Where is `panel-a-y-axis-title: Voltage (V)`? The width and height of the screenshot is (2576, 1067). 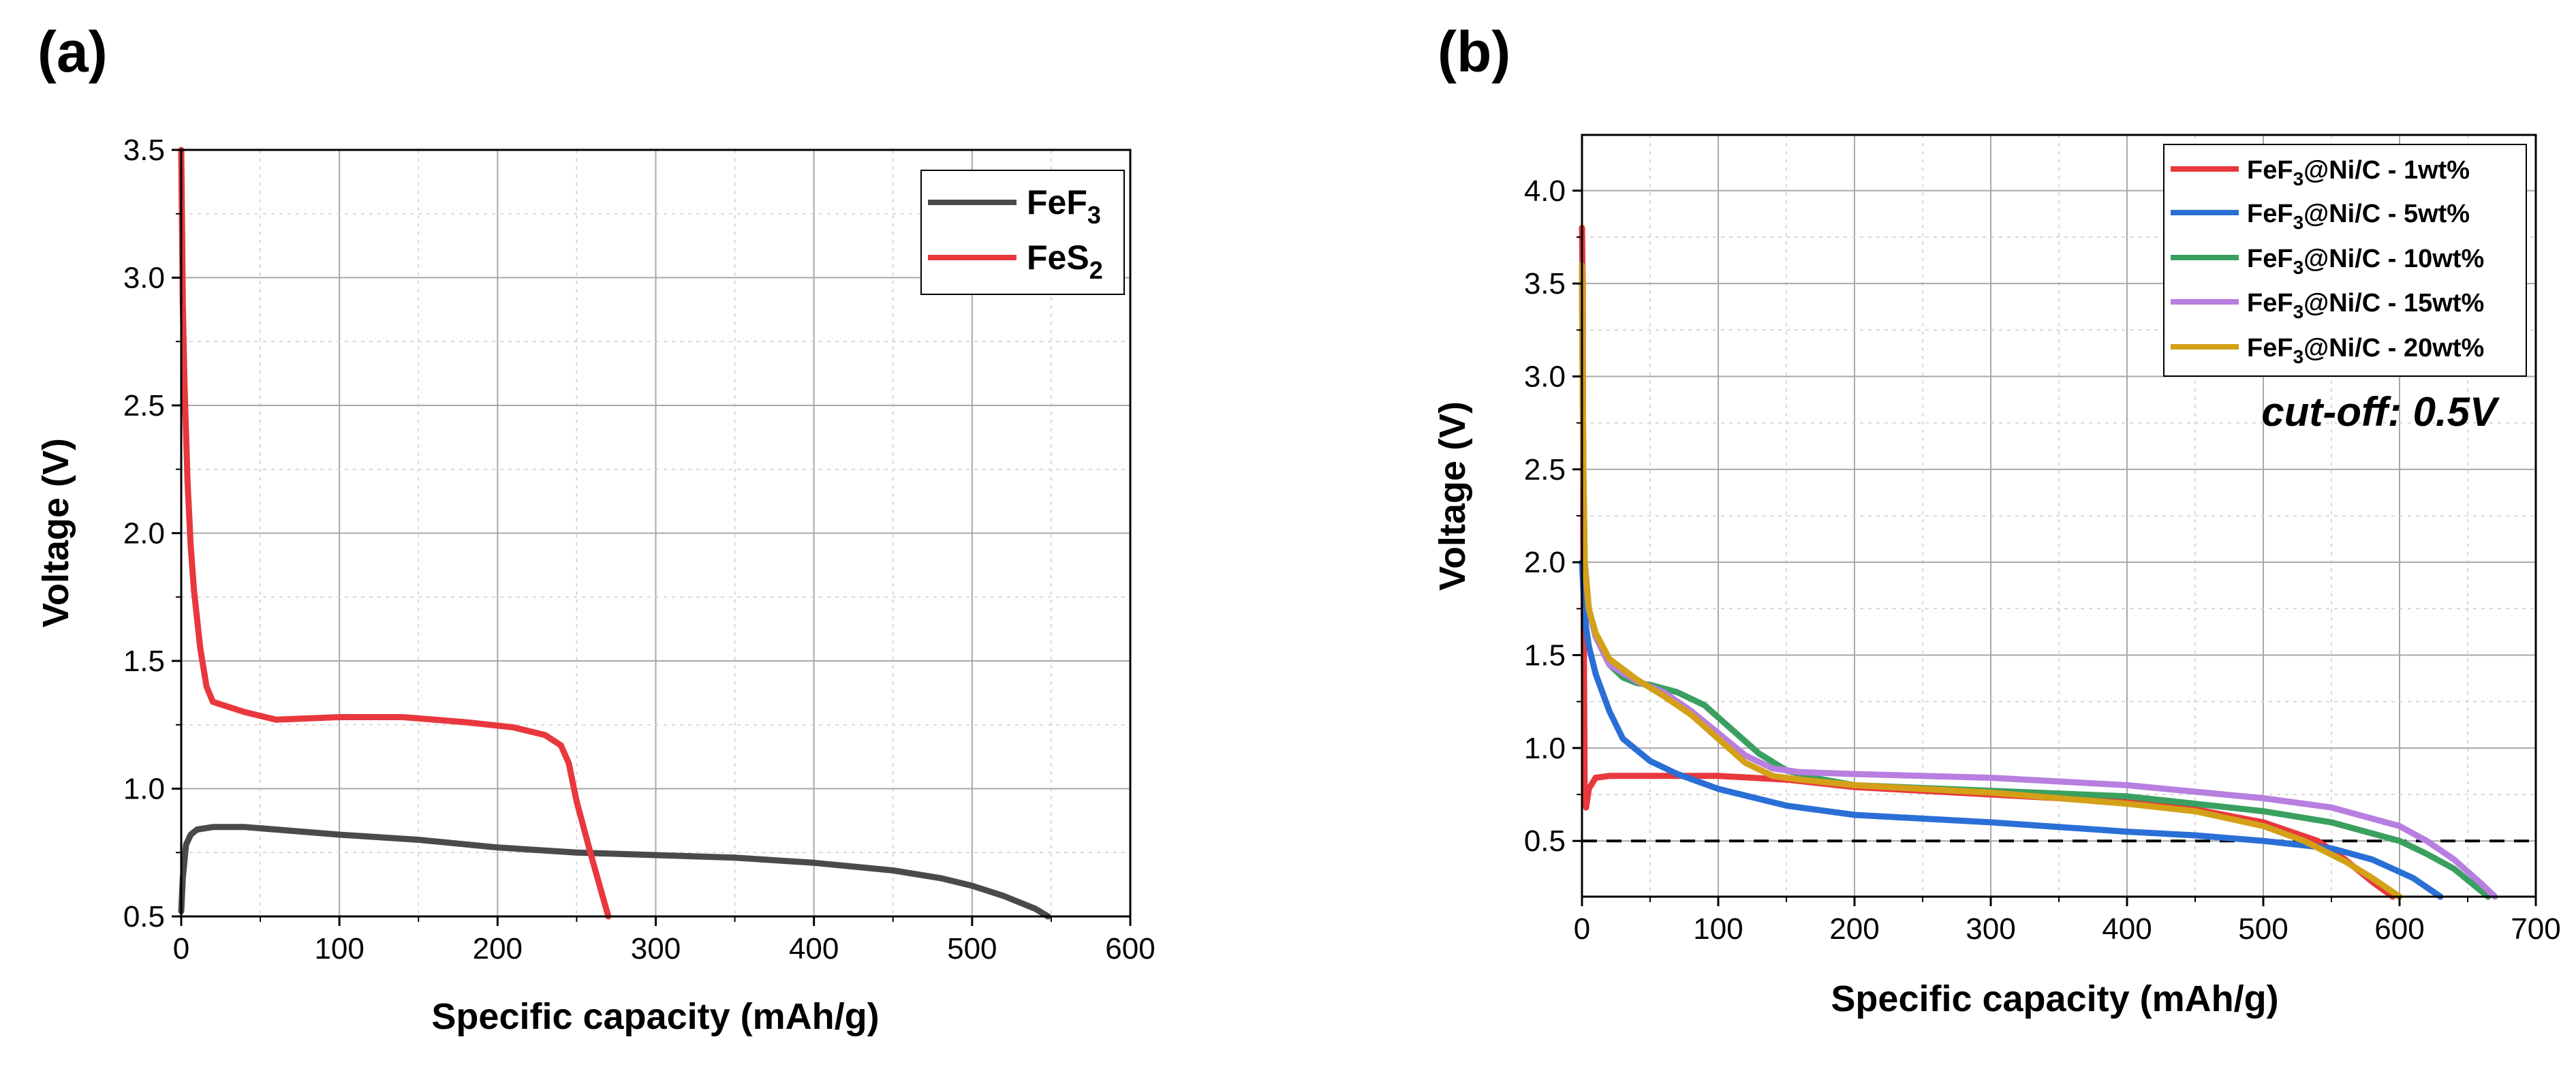 panel-a-y-axis-title: Voltage (V) is located at coordinates (56, 533).